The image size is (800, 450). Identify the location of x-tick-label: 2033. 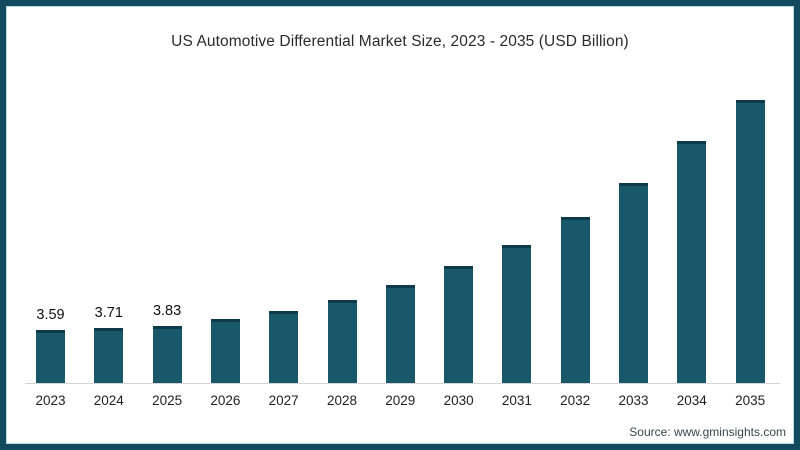
(633, 400).